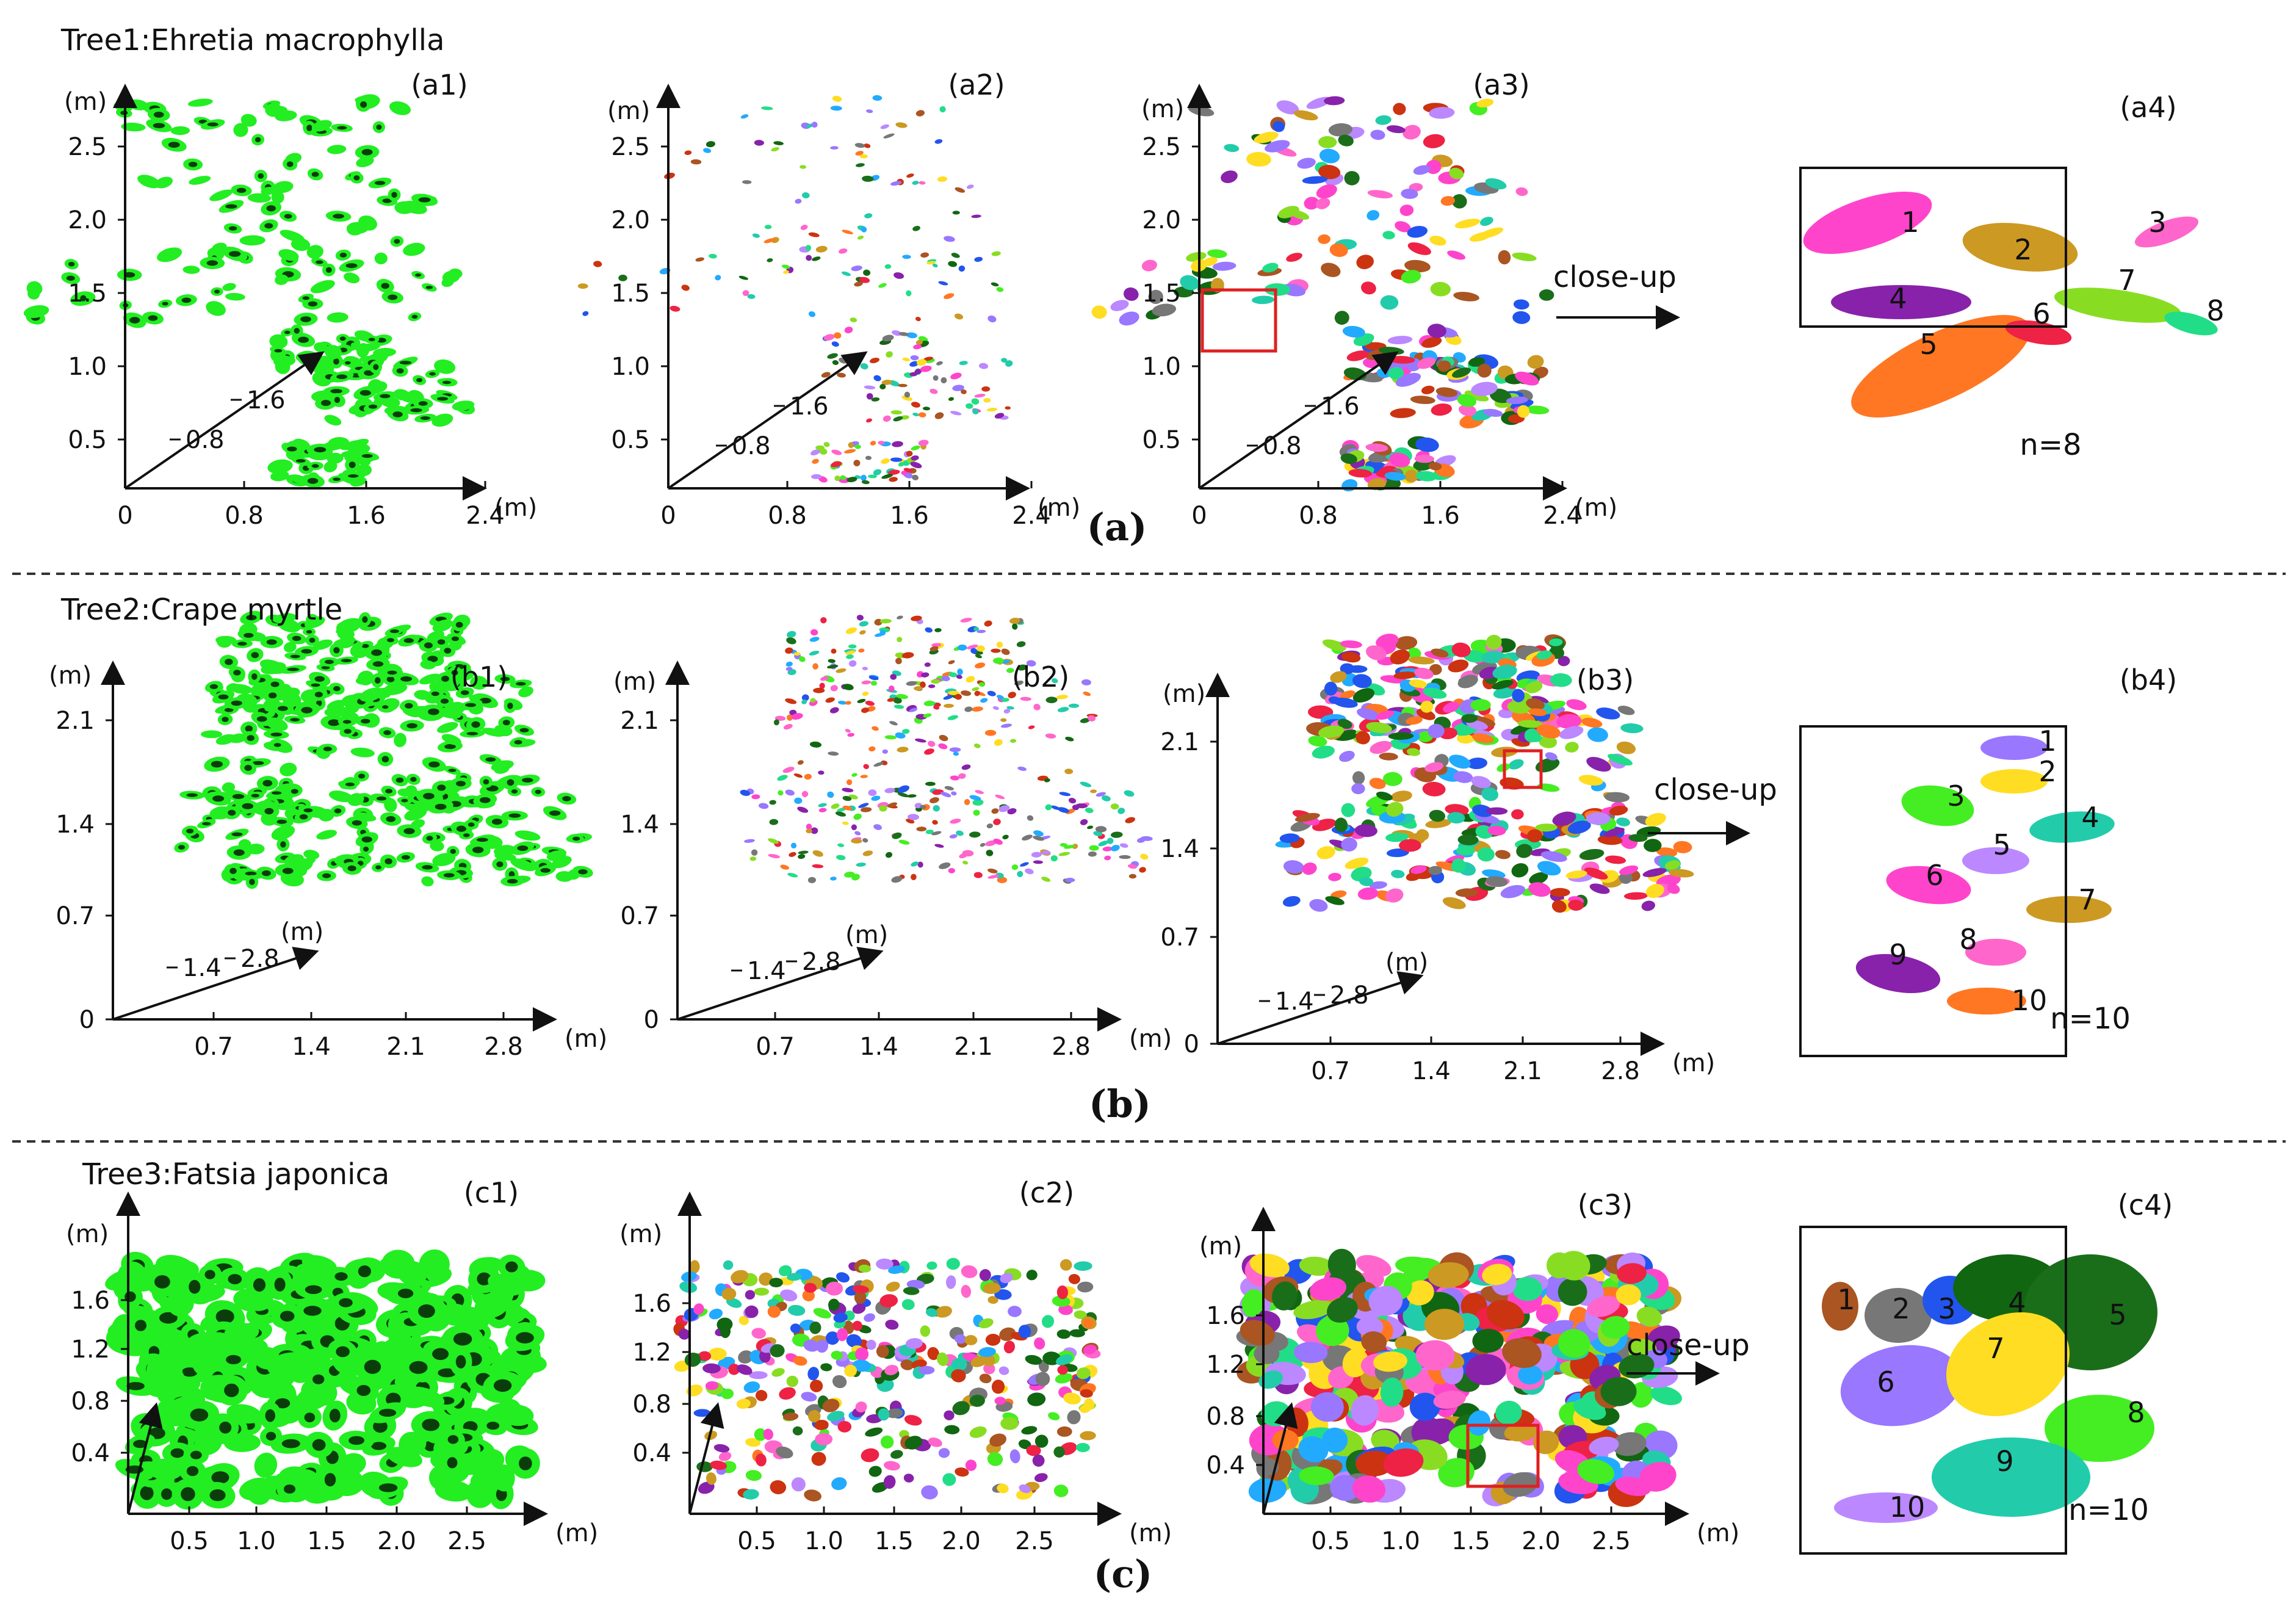 The image size is (2296, 1609). I want to click on x-tick-label: 0.8, so click(788, 516).